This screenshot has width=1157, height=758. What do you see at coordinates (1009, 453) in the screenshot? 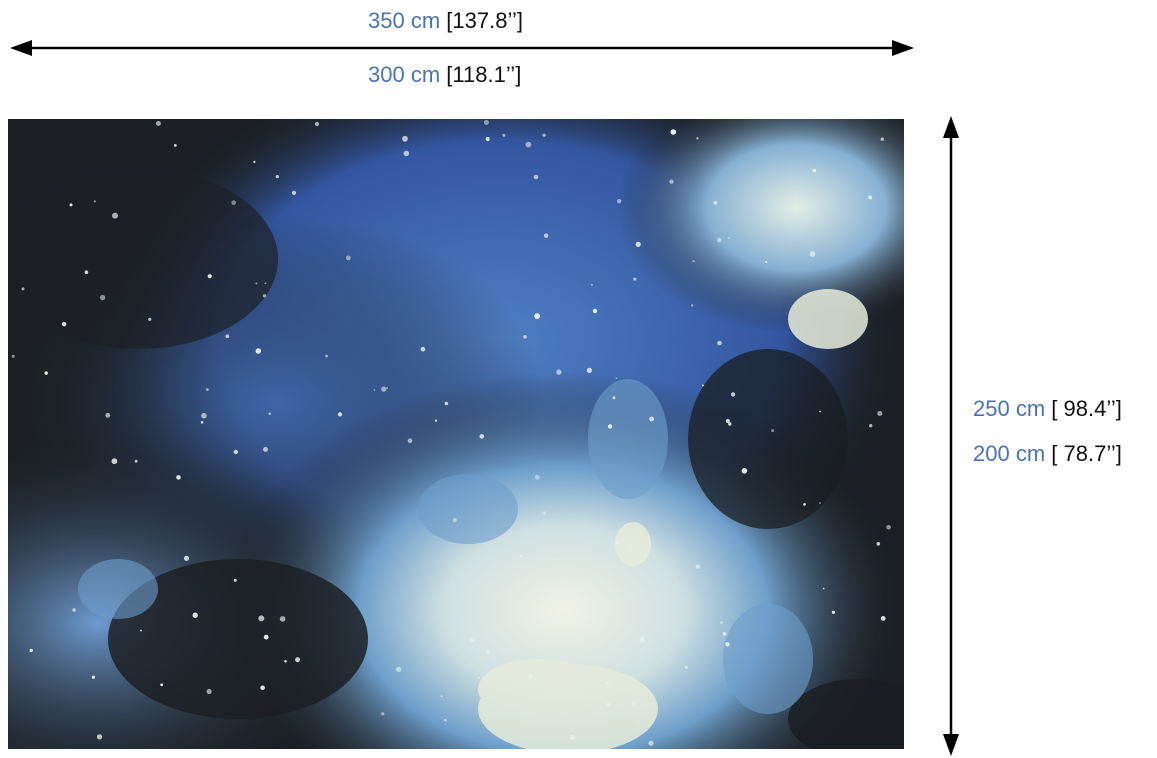
I see `height-min-cm: 200 cm` at bounding box center [1009, 453].